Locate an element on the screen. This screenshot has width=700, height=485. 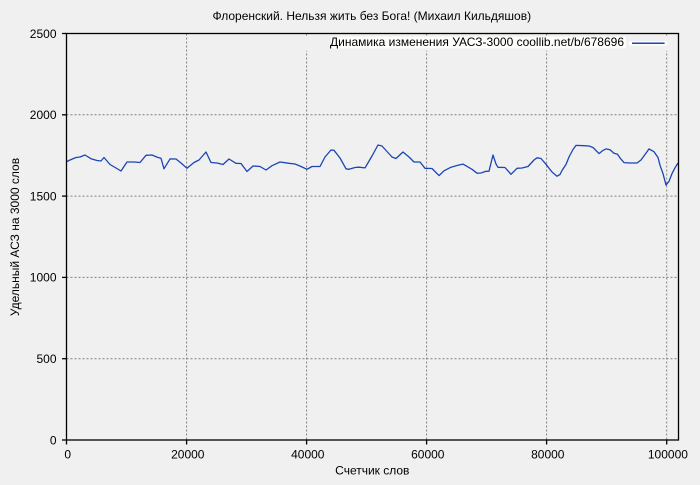
svg-text: 500 is located at coordinates (46, 359).